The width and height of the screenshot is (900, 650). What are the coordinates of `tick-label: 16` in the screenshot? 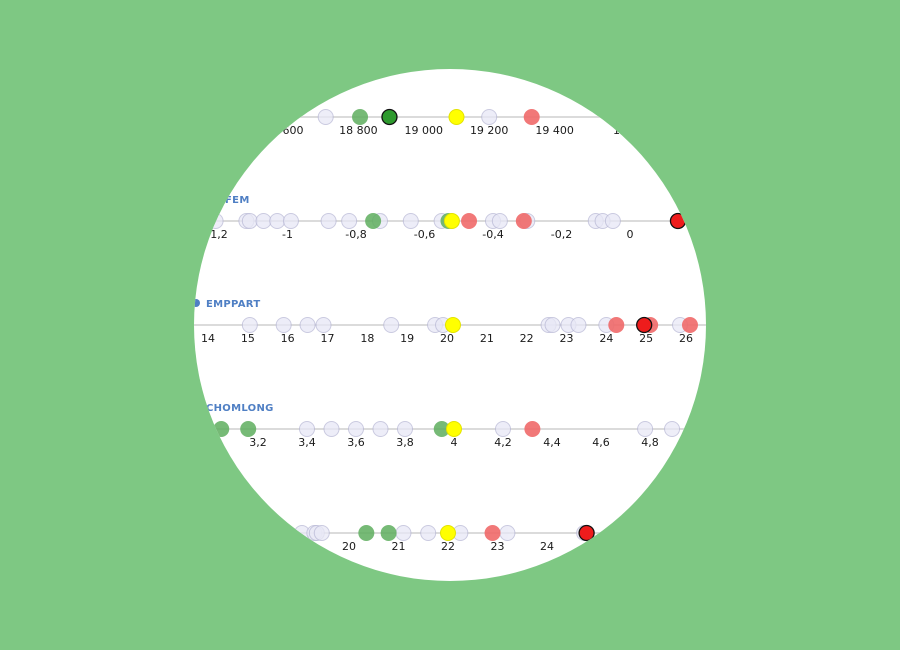 It's located at (288, 338).